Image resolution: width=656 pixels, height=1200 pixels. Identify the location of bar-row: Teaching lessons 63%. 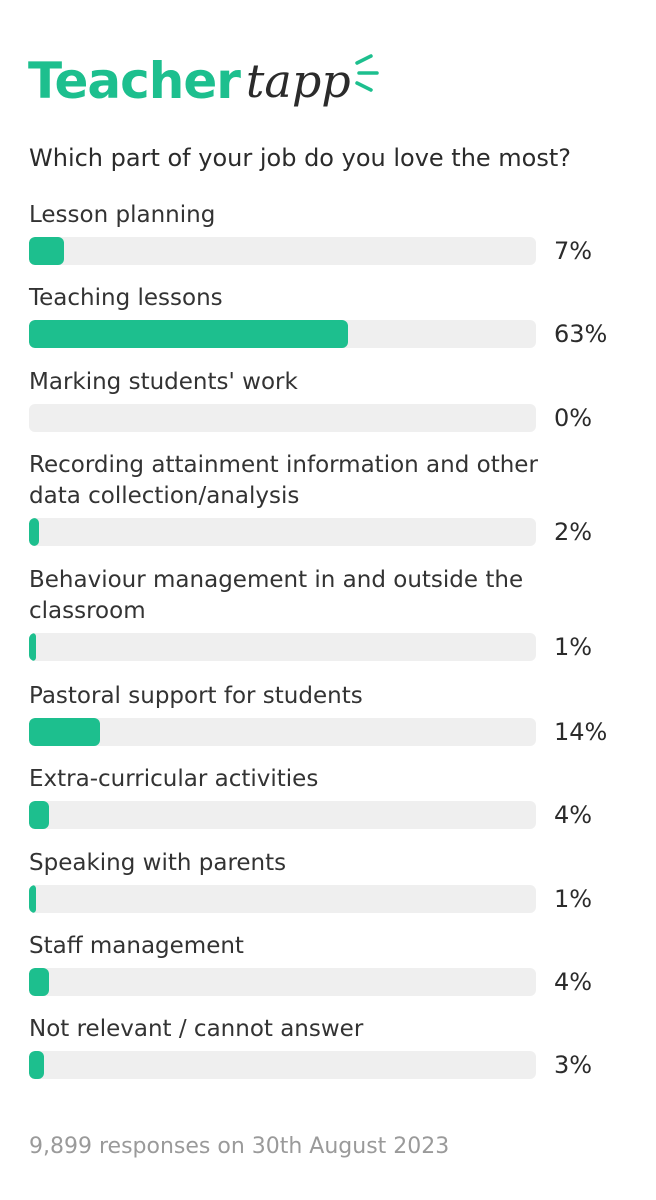
(329, 315).